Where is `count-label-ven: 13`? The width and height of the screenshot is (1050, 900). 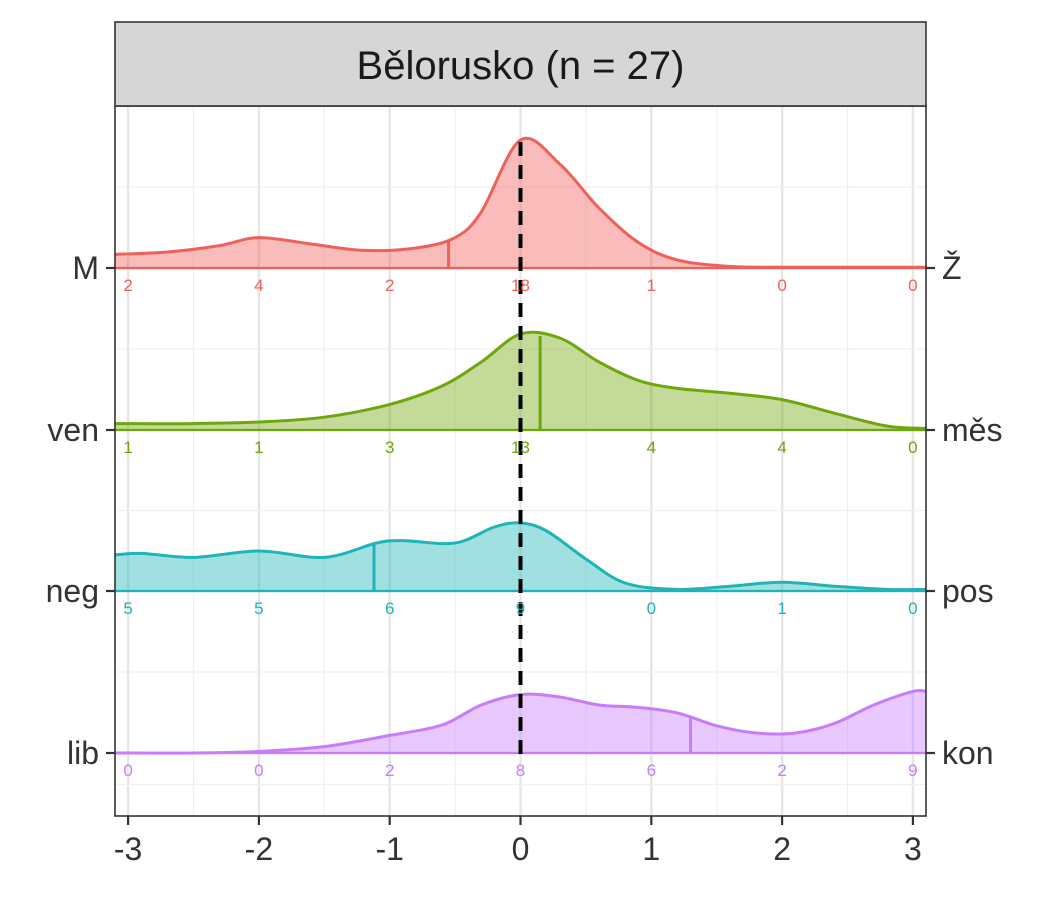 count-label-ven: 13 is located at coordinates (520, 447).